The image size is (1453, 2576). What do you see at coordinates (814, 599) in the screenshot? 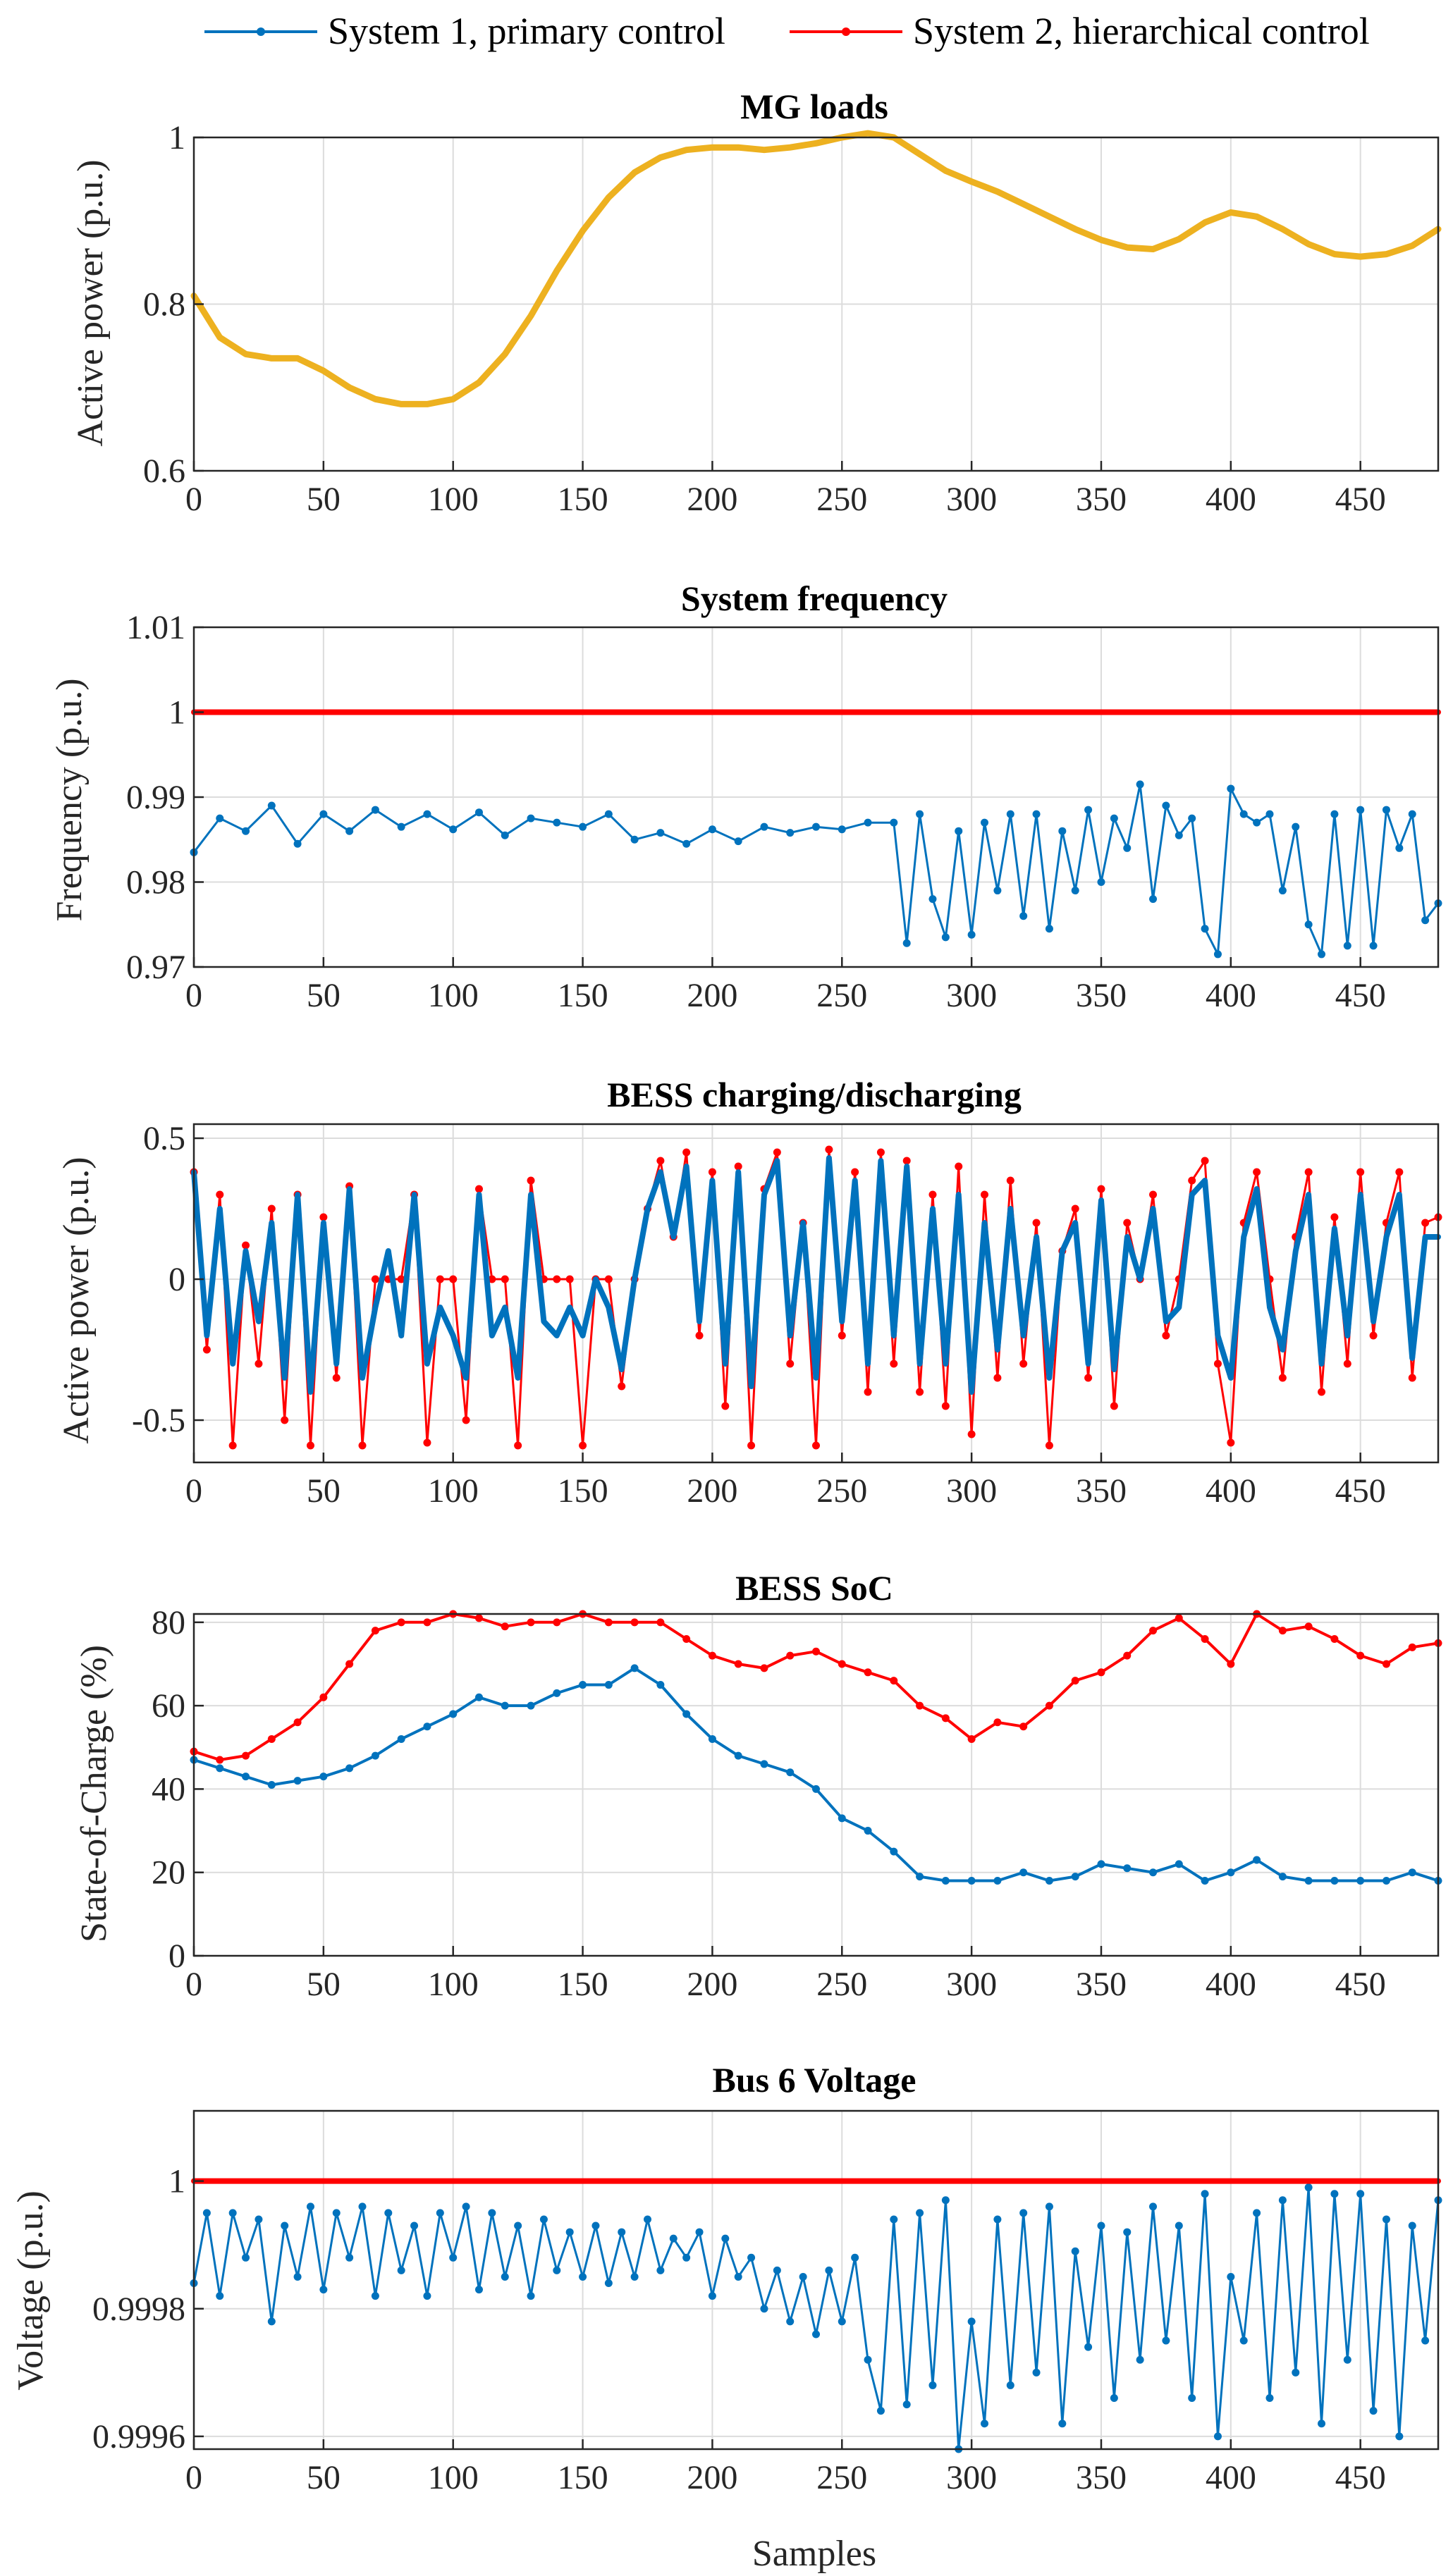
I see `panel-title-system-frequency: System frequency` at bounding box center [814, 599].